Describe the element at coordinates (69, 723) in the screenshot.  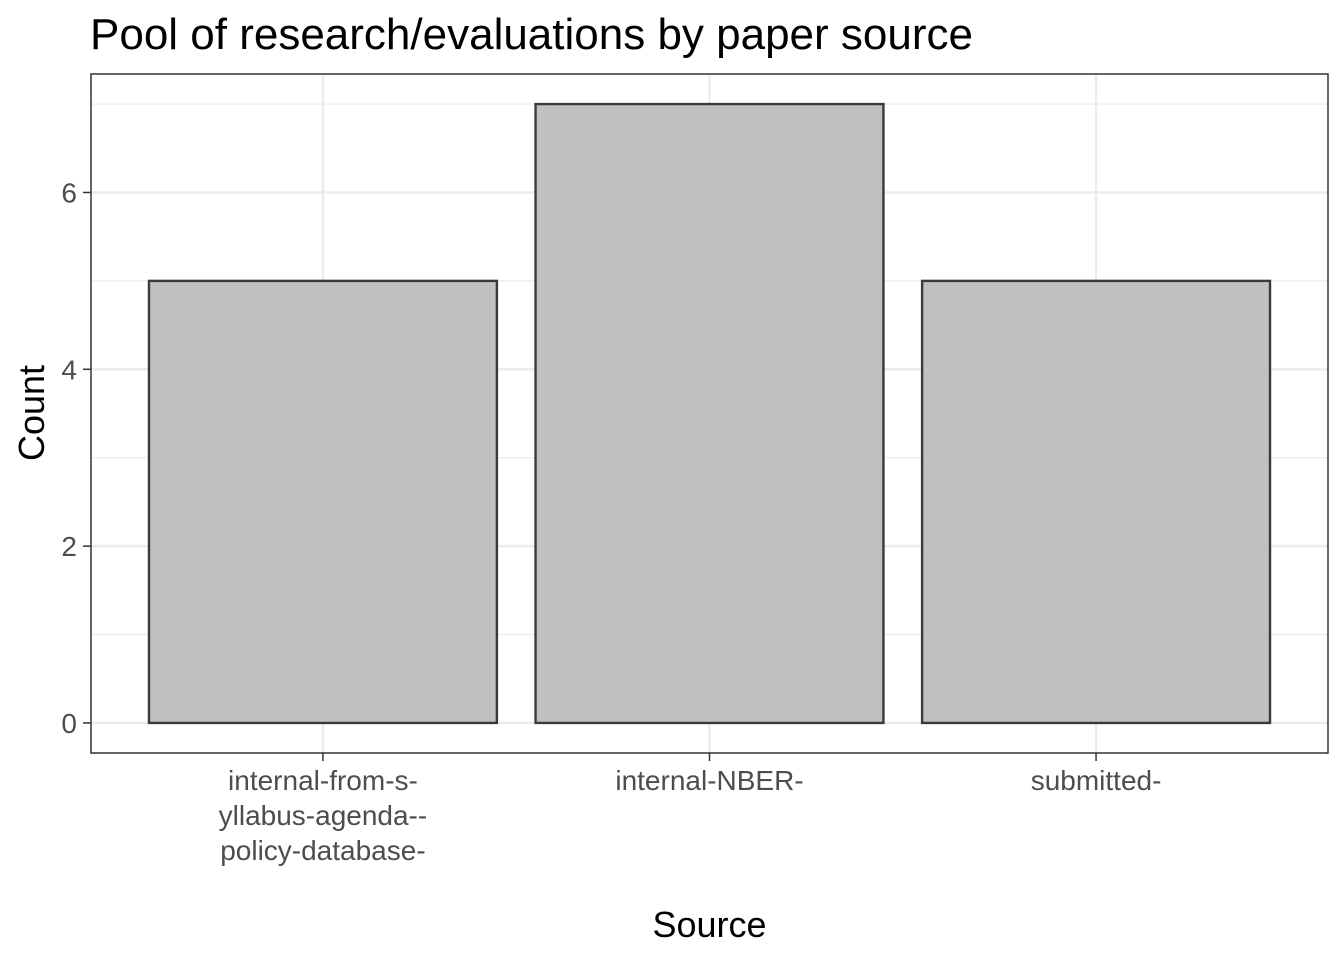
I see `y-tick-label: 0` at that location.